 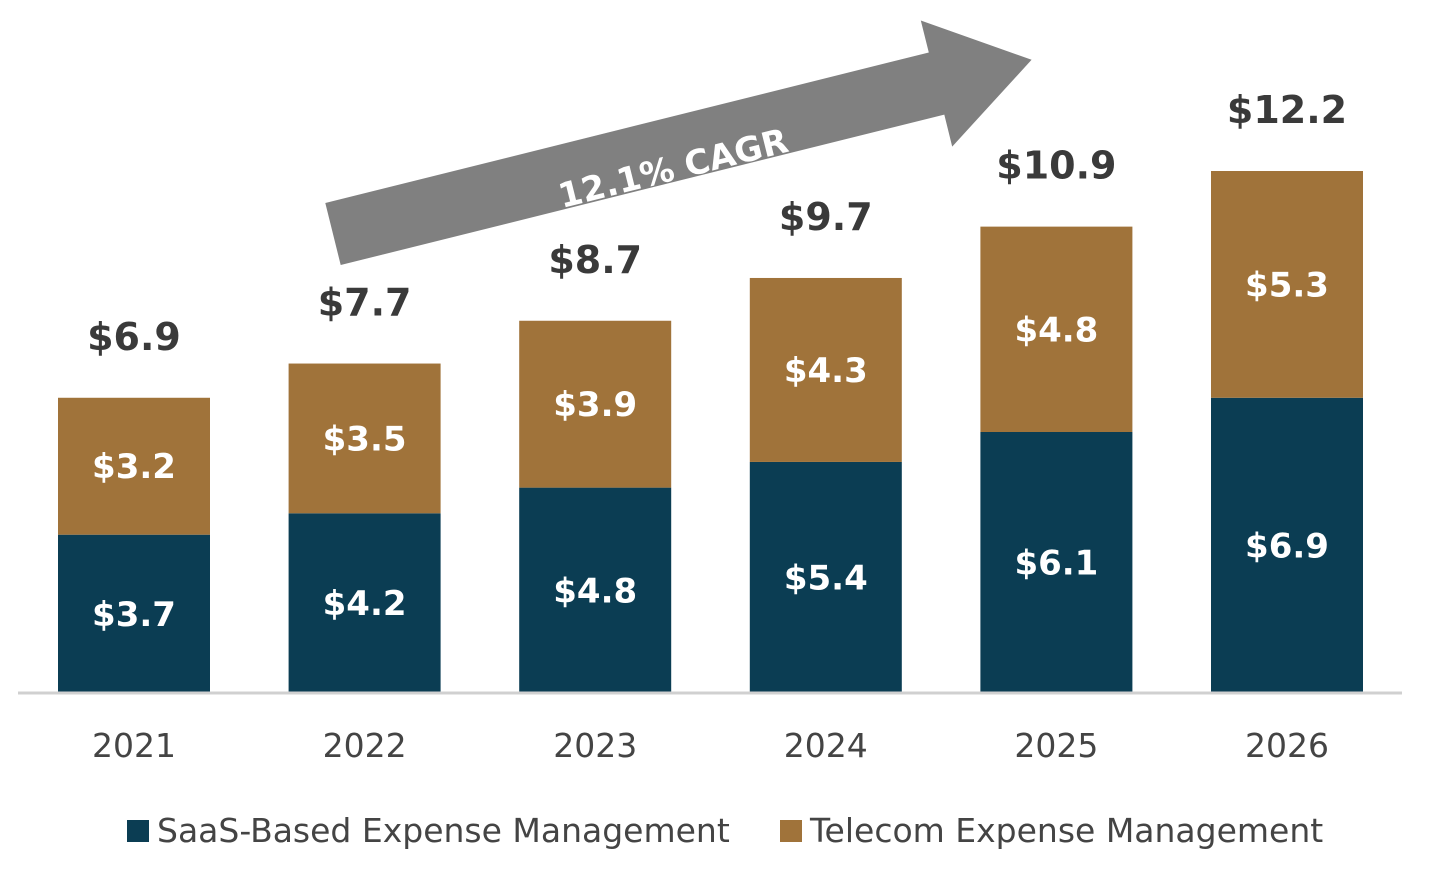 I want to click on data-label-telecom-2022: $3.5, so click(x=365, y=439).